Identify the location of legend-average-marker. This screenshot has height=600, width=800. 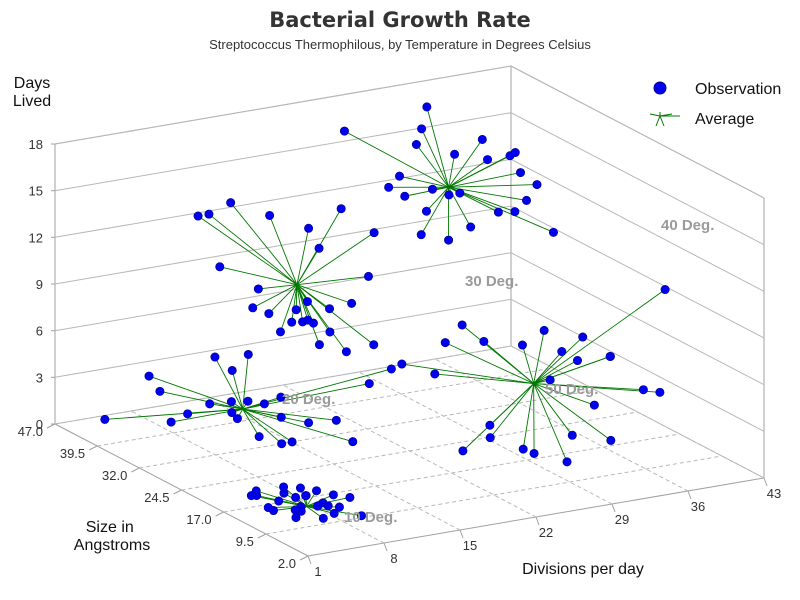
(664, 119).